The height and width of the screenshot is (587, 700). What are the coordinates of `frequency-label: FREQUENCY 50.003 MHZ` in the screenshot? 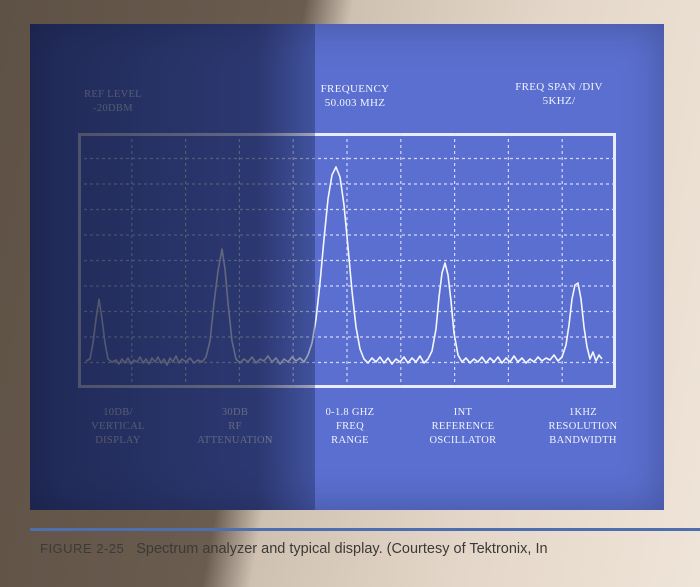 It's located at (355, 96).